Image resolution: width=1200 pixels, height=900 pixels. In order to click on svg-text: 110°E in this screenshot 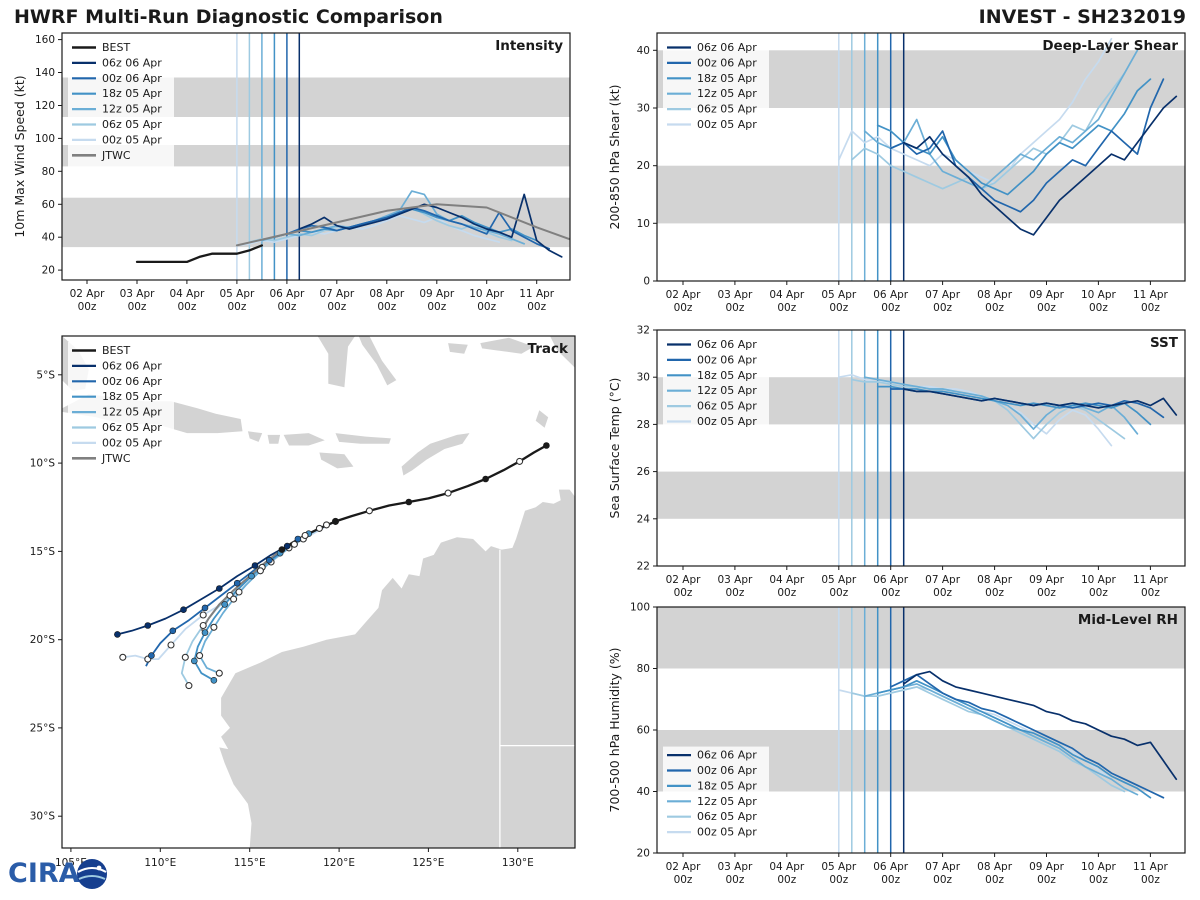, I will do `click(160, 863)`.